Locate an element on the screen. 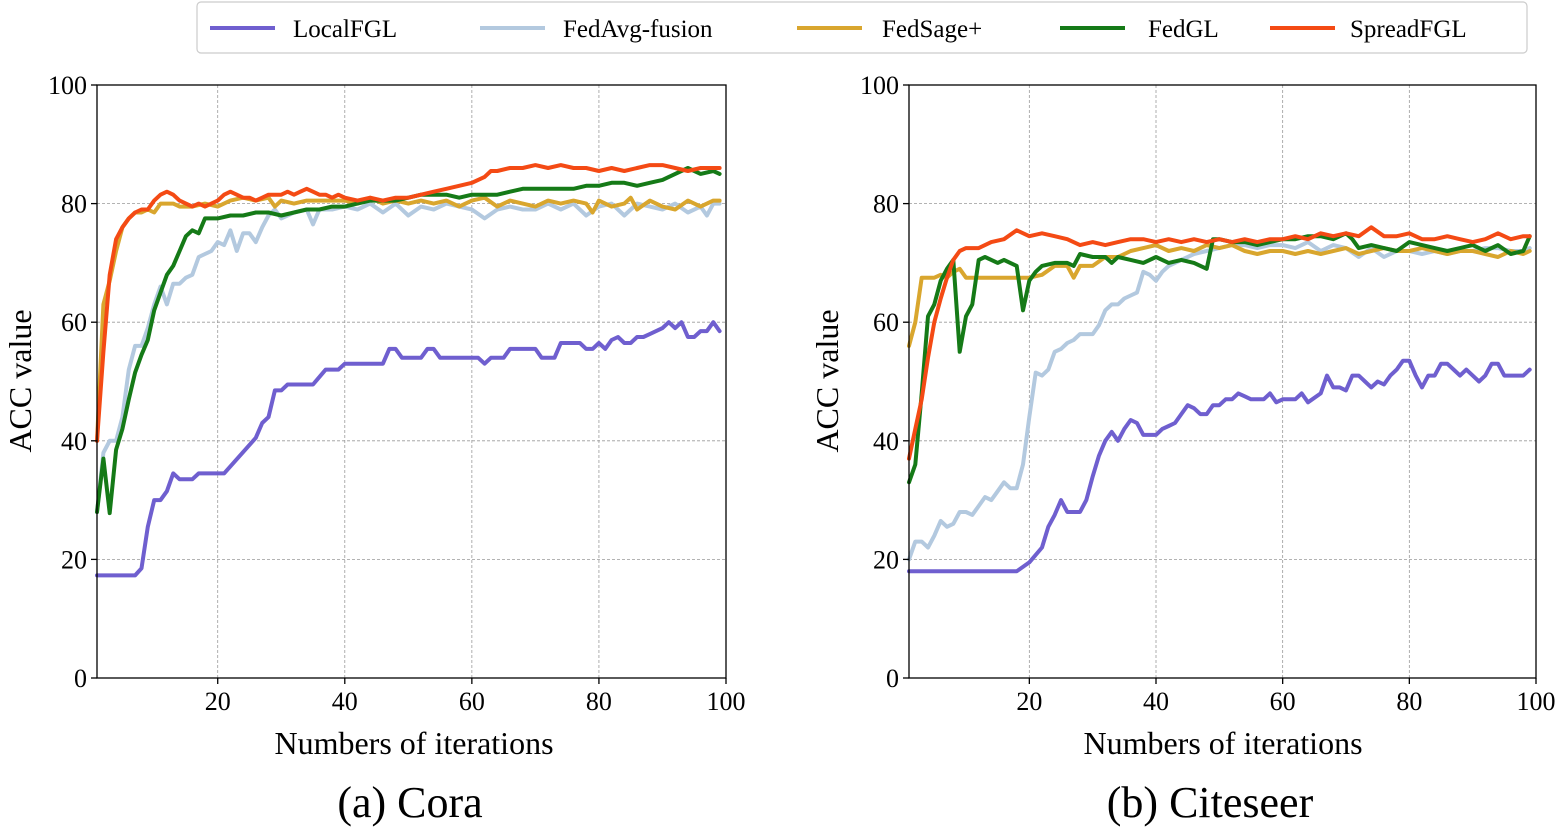 The width and height of the screenshot is (1561, 830). legend-entry-fedsage: FedSage+ is located at coordinates (889, 29).